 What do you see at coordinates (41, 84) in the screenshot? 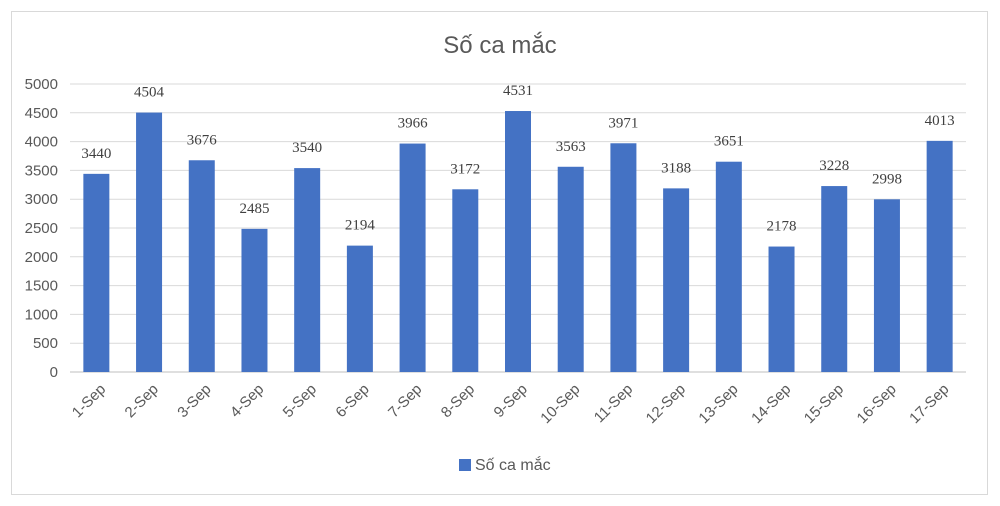
I see `y-tick-label: 5000` at bounding box center [41, 84].